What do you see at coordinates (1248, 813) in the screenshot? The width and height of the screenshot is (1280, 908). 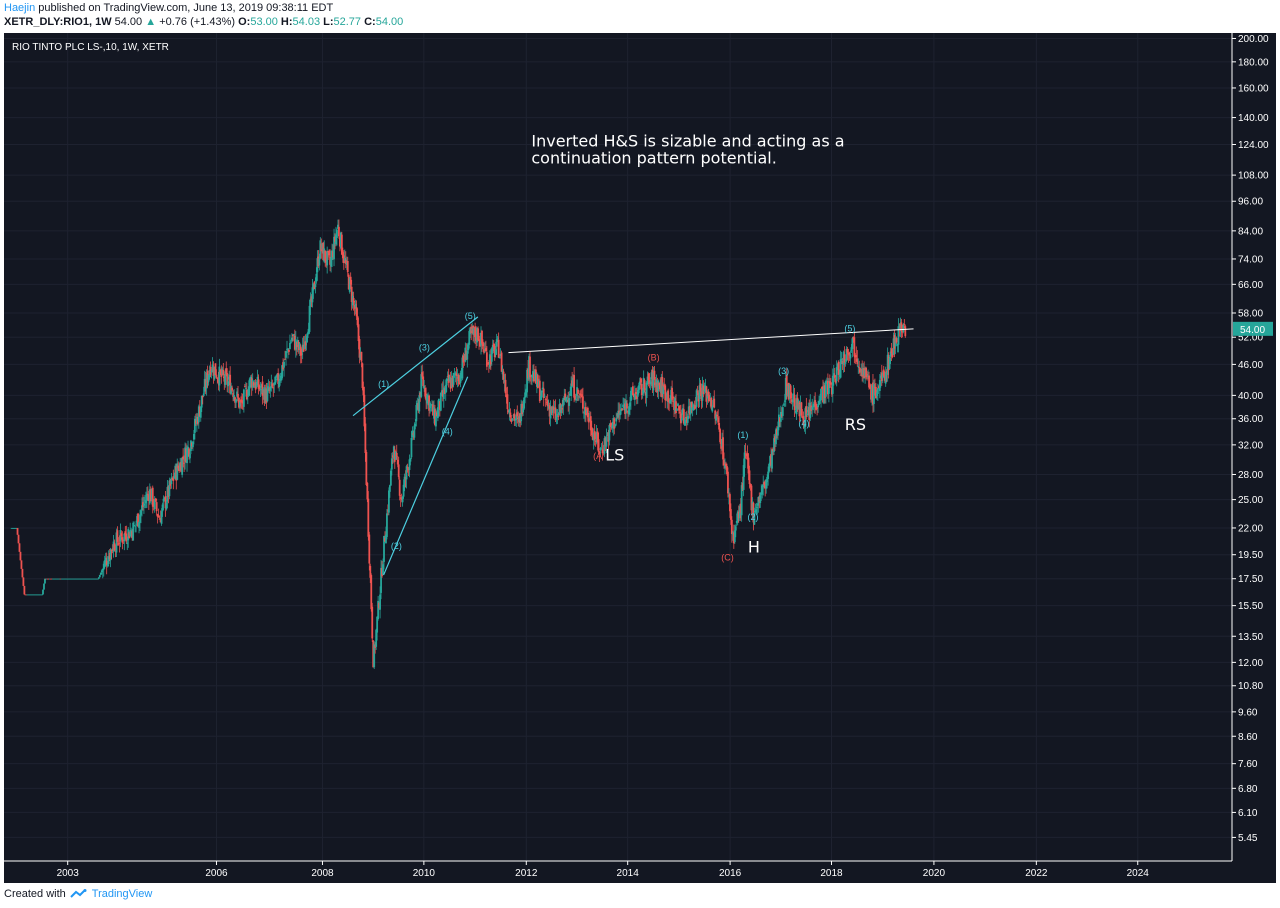 I see `y-tick-label: 6.10` at bounding box center [1248, 813].